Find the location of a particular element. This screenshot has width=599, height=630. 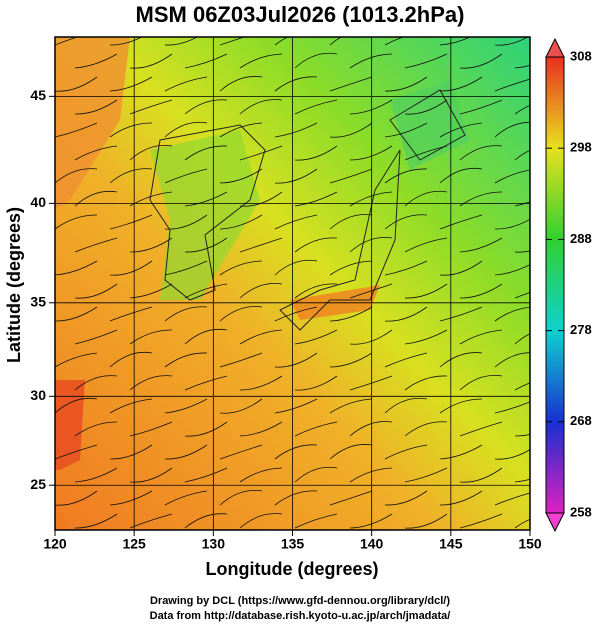

y-tick-label: 25 is located at coordinates (38, 484).